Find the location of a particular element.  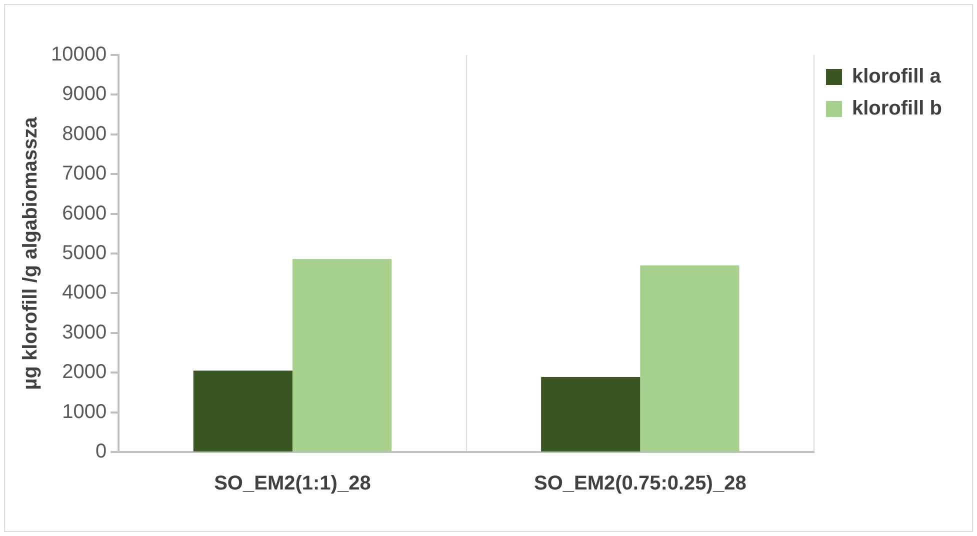

y-tick-label: 5000 is located at coordinates (84, 253).